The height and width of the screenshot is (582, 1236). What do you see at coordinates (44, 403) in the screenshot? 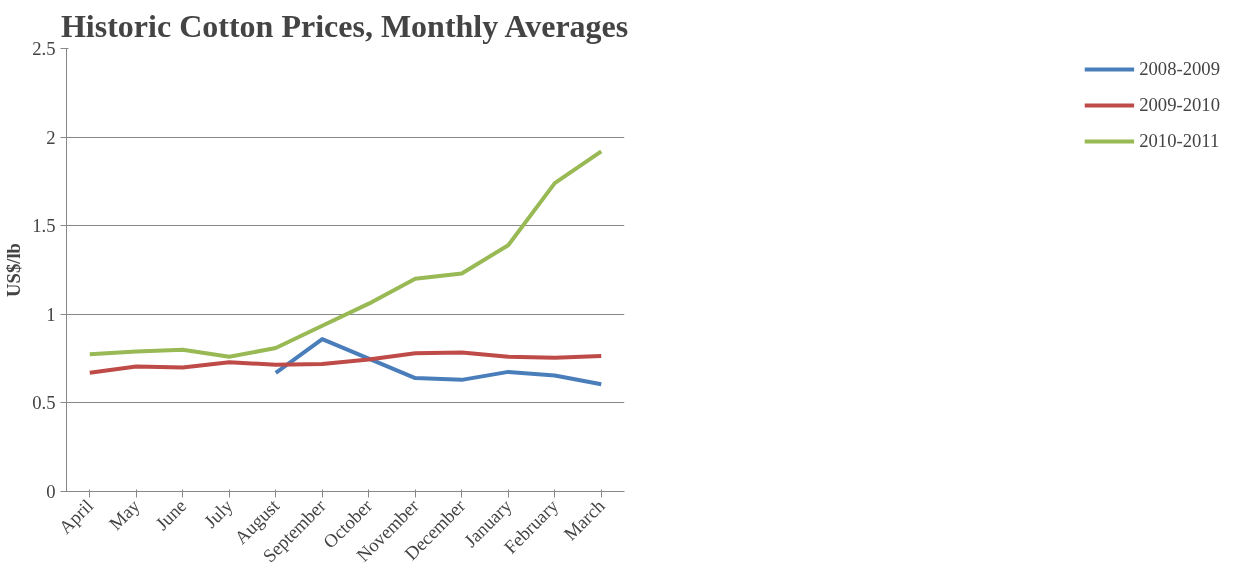
I see `y-tick-label: 0.5` at bounding box center [44, 403].